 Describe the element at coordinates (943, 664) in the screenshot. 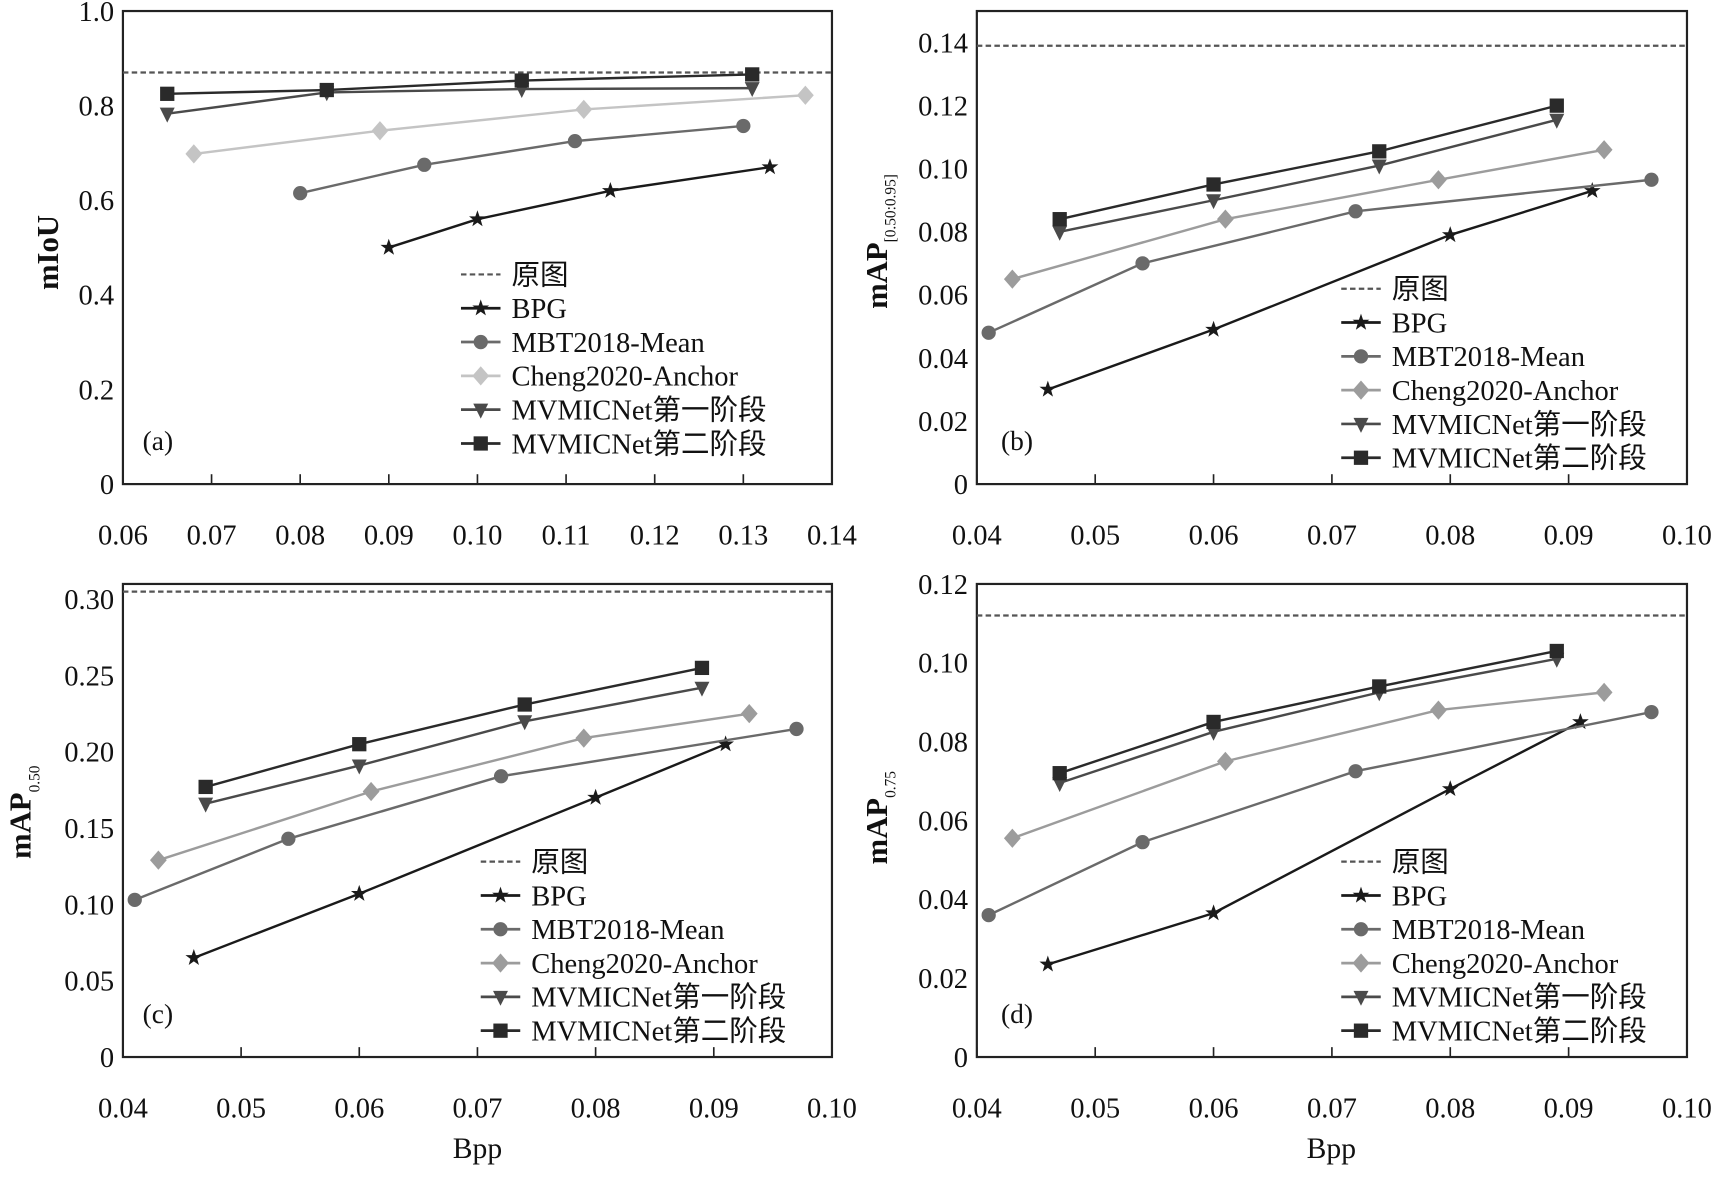

I see `y-tick-label: 0.10` at that location.